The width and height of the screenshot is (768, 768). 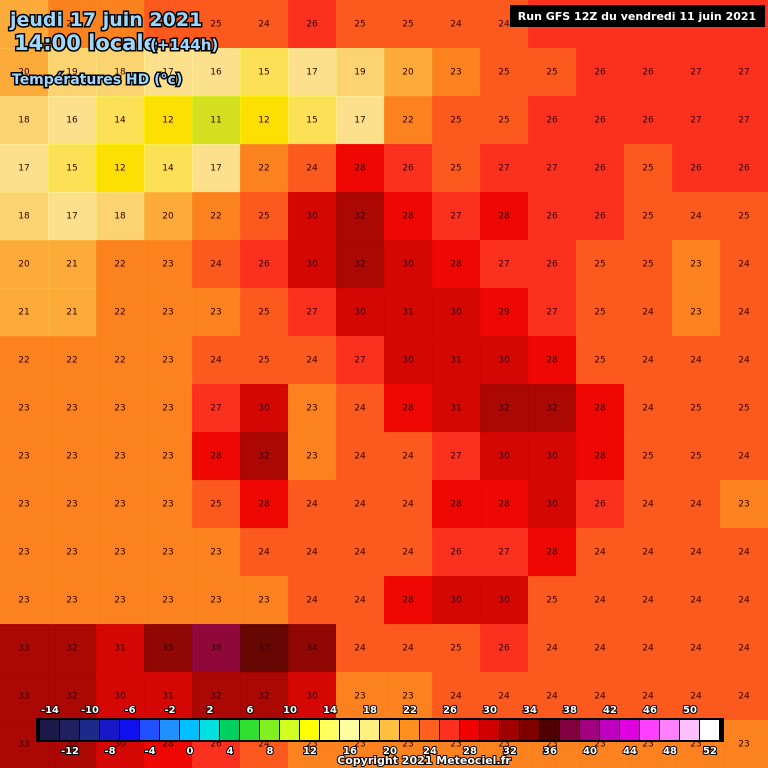 I want to click on temperature-label: 33, so click(x=23, y=745).